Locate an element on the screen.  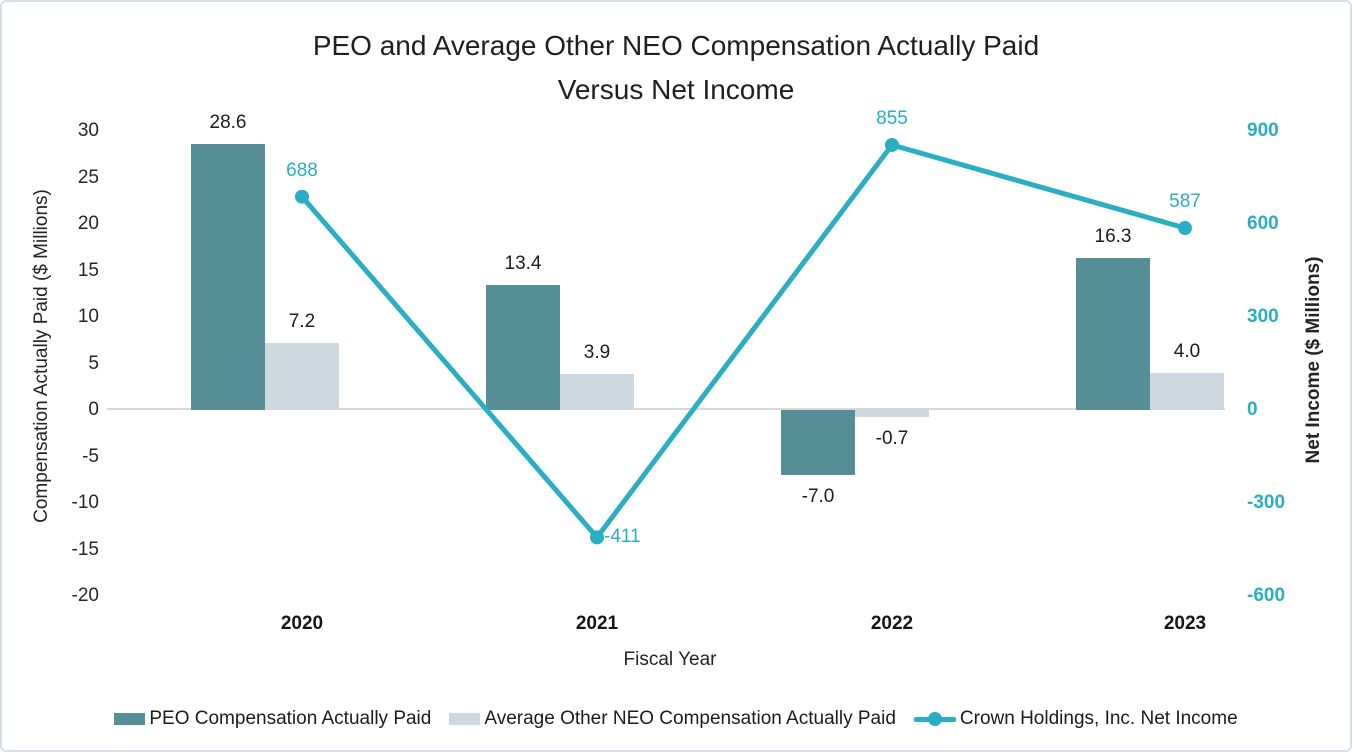
bar-value-label: 3.9 is located at coordinates (597, 352).